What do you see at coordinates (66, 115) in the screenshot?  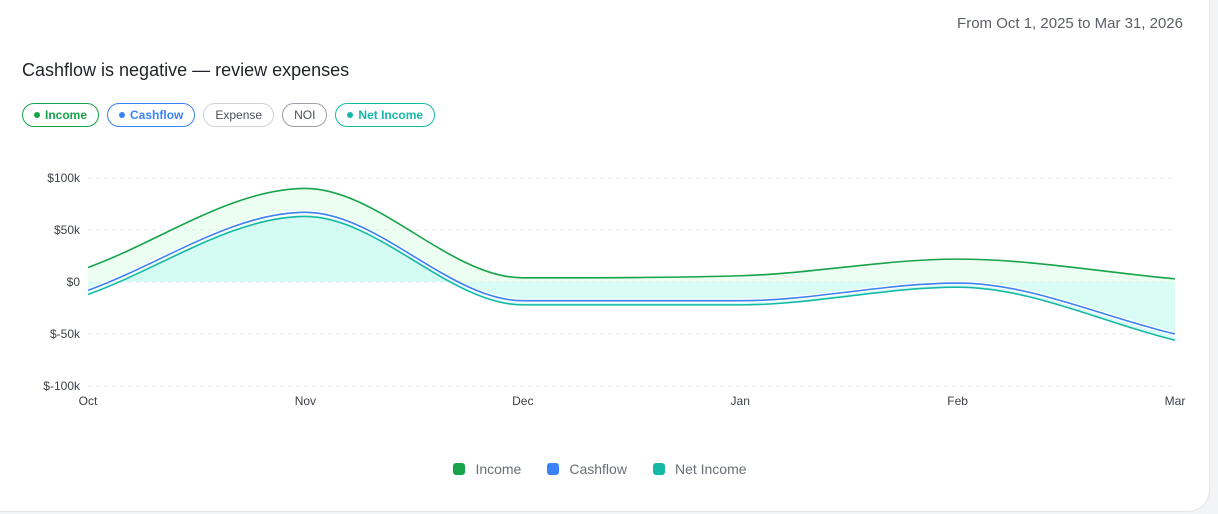 I see `filter-pill-label: Income` at bounding box center [66, 115].